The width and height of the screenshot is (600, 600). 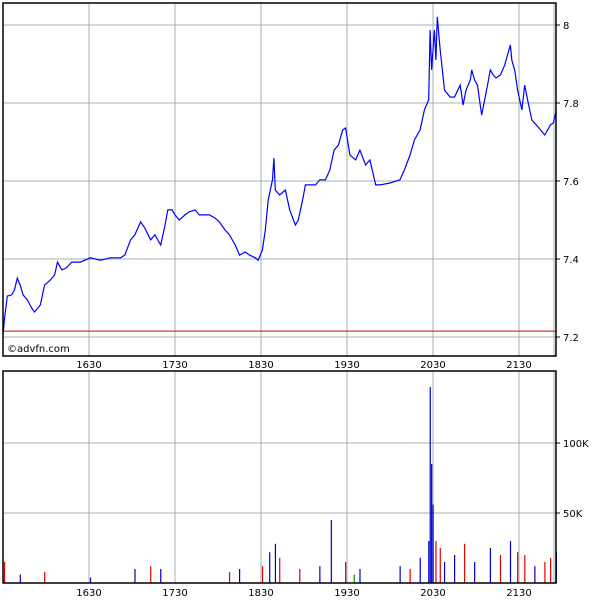 I want to click on y-tick-label: 100K, so click(x=576, y=444).